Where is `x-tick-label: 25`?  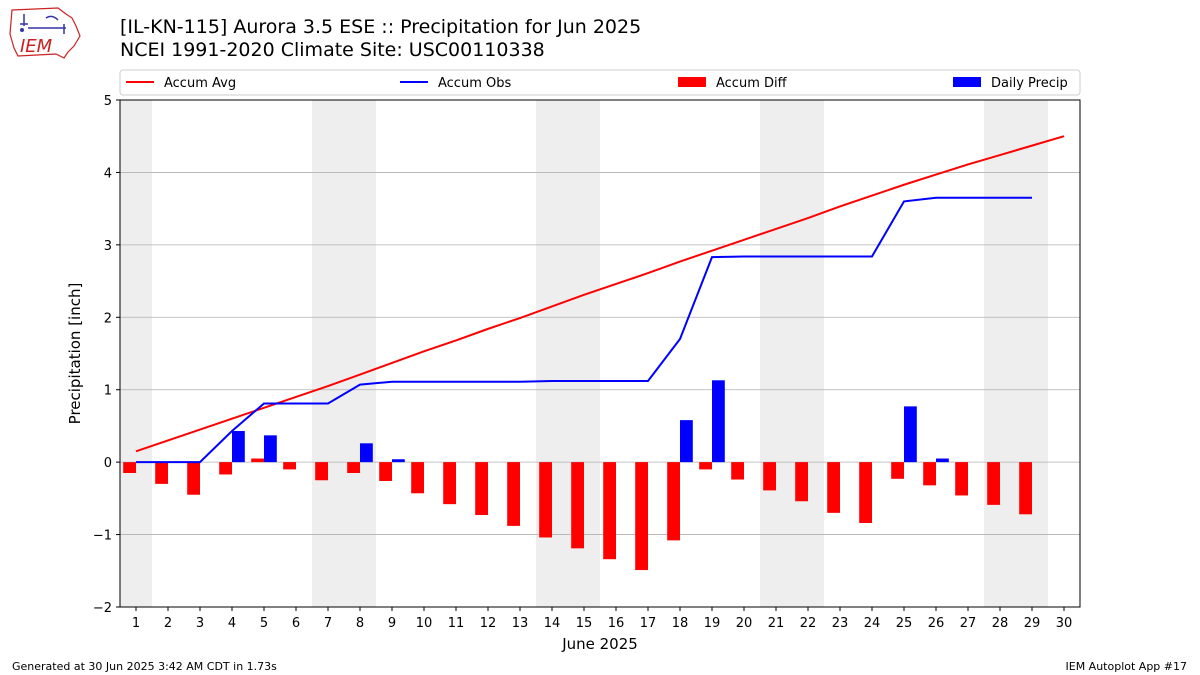 x-tick-label: 25 is located at coordinates (904, 623).